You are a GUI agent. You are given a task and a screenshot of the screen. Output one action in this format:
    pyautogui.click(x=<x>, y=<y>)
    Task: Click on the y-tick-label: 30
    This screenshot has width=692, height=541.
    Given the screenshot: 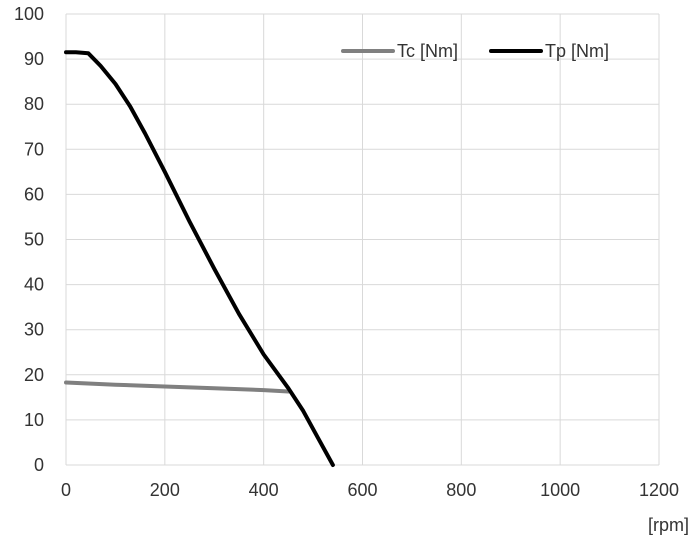 What is the action you would take?
    pyautogui.click(x=34, y=330)
    